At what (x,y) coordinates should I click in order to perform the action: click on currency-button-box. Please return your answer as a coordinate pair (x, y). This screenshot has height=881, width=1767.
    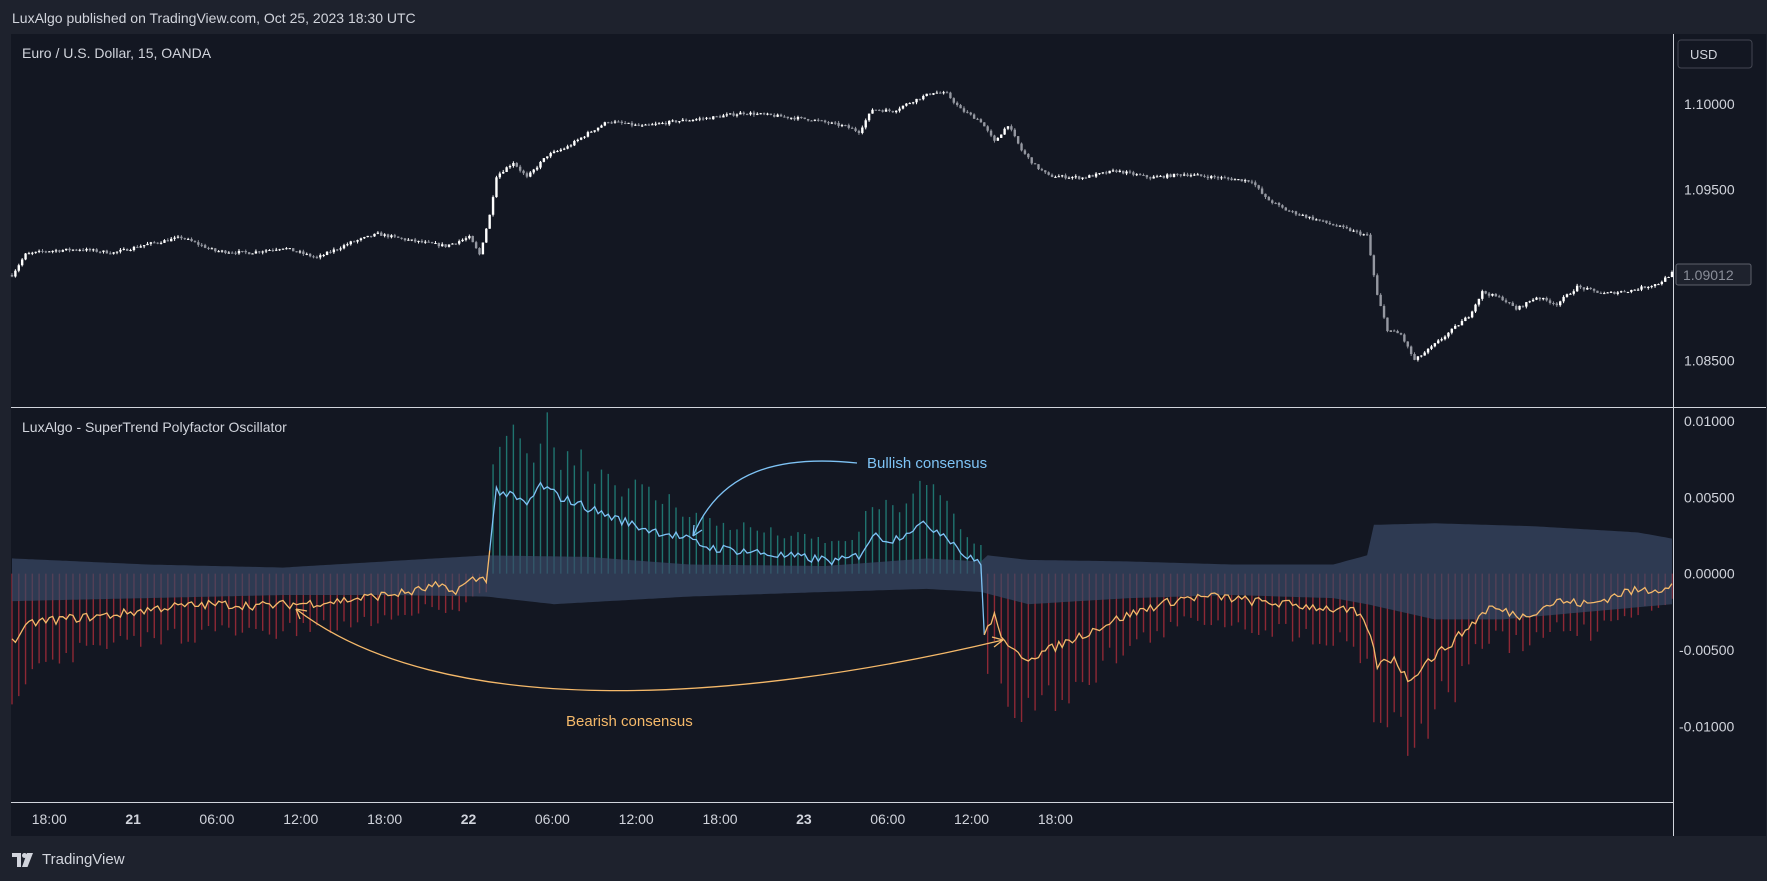
    Looking at the image, I should click on (1715, 54).